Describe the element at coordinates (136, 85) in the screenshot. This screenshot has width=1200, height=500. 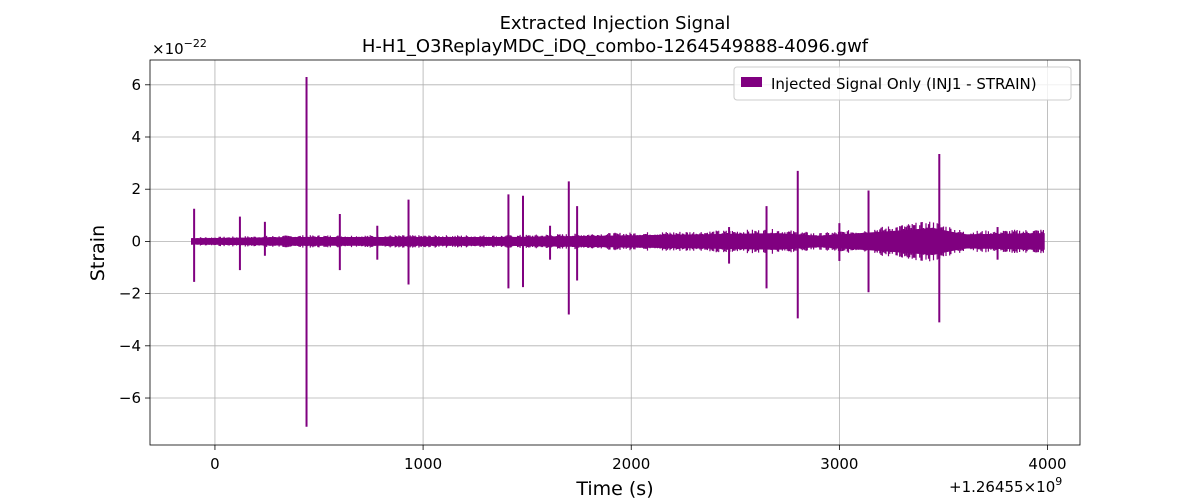
I see `y-tick-label: 6` at that location.